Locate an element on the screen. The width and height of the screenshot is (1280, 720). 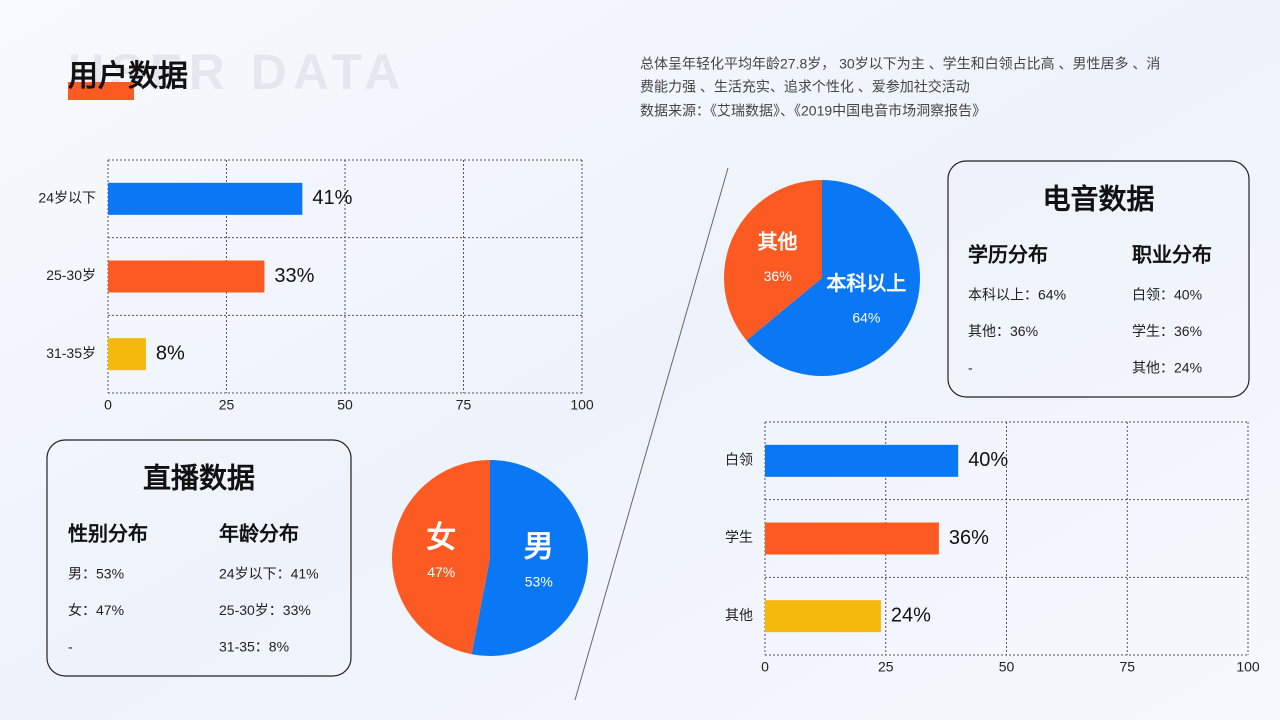
column-item: 其他：24% is located at coordinates (1167, 368).